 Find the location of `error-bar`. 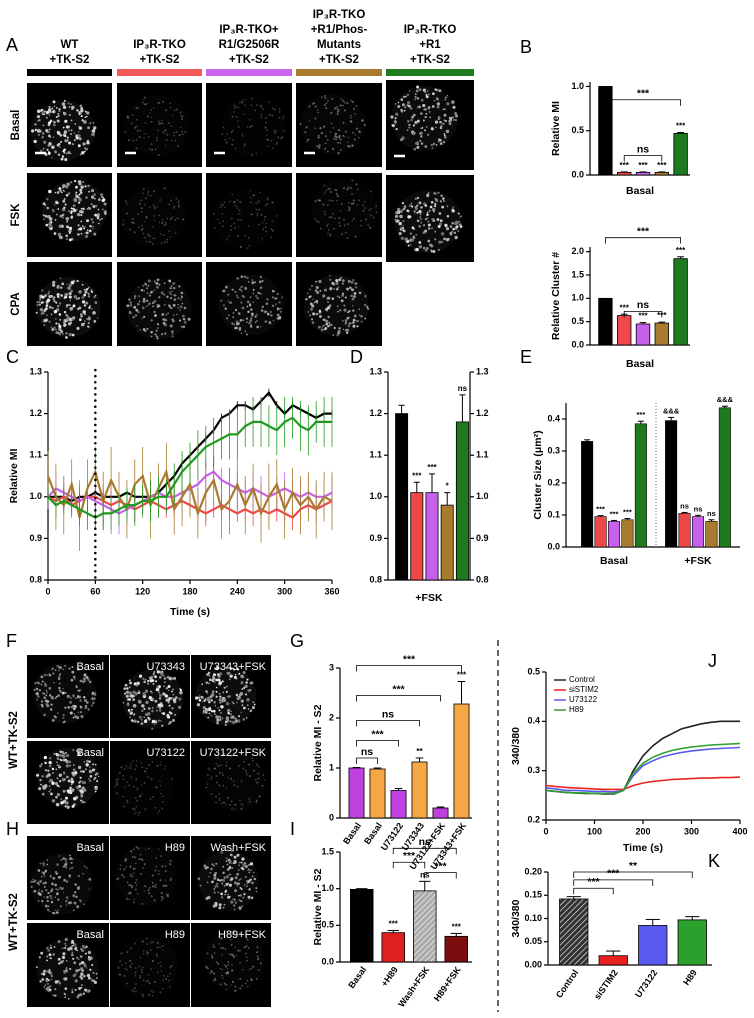

error-bar is located at coordinates (417, 487).